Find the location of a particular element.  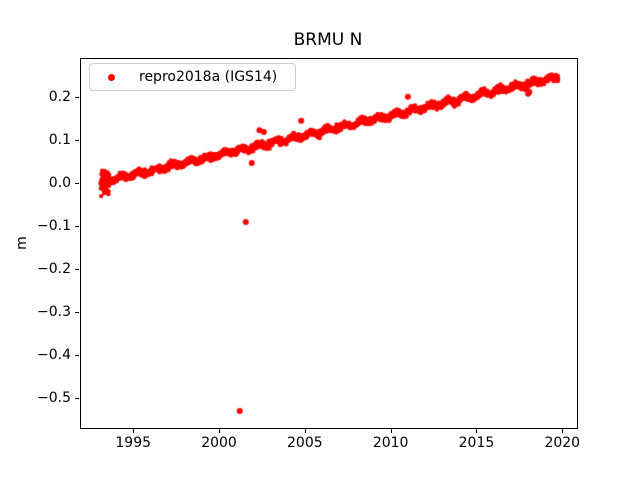

y-tick-label: −0.4 is located at coordinates (54, 355).